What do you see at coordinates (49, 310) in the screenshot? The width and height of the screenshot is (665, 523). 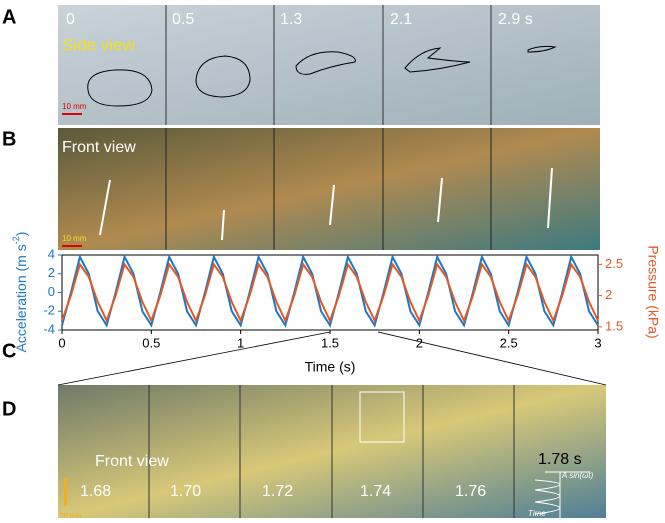 I see `y-tick-label: -2` at bounding box center [49, 310].